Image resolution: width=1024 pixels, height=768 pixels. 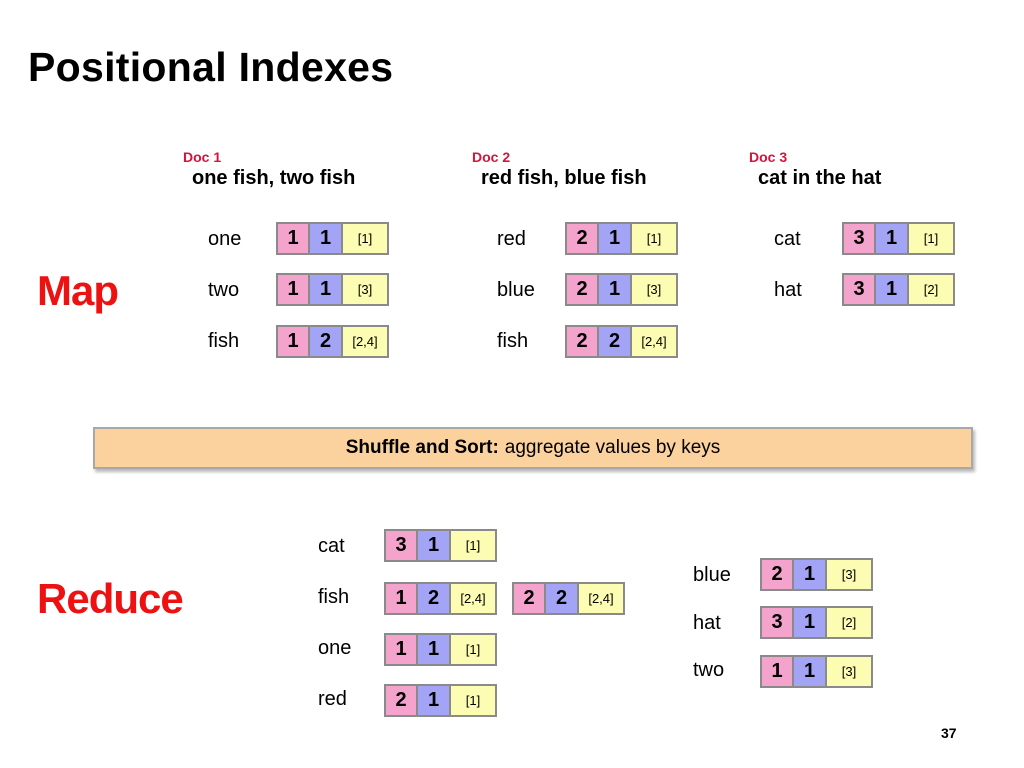 I want to click on doc-text-2: red fish, blue fish, so click(x=564, y=178).